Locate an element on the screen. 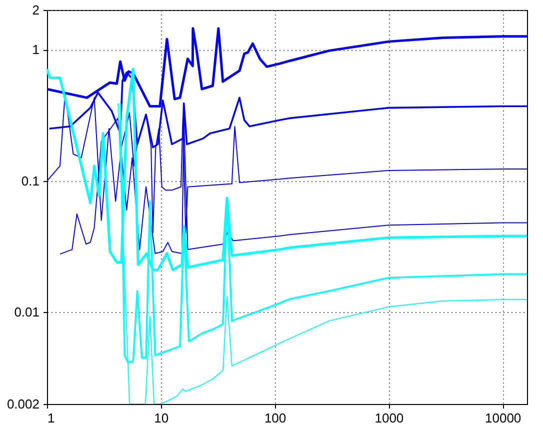 Image resolution: width=543 pixels, height=426 pixels. x-tick-label: 100 is located at coordinates (275, 418).